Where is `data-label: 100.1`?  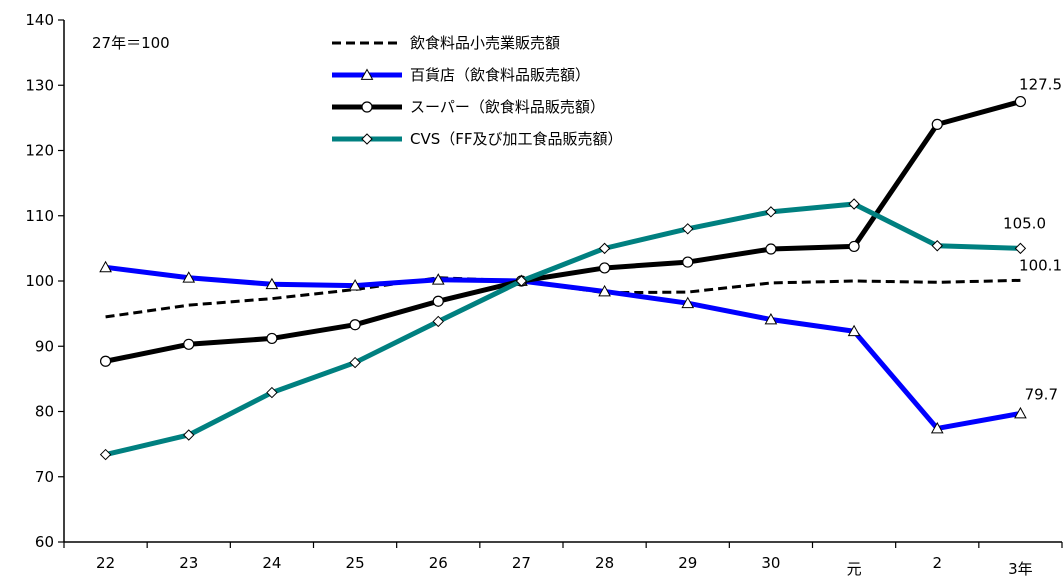
data-label: 100.1 is located at coordinates (1040, 265).